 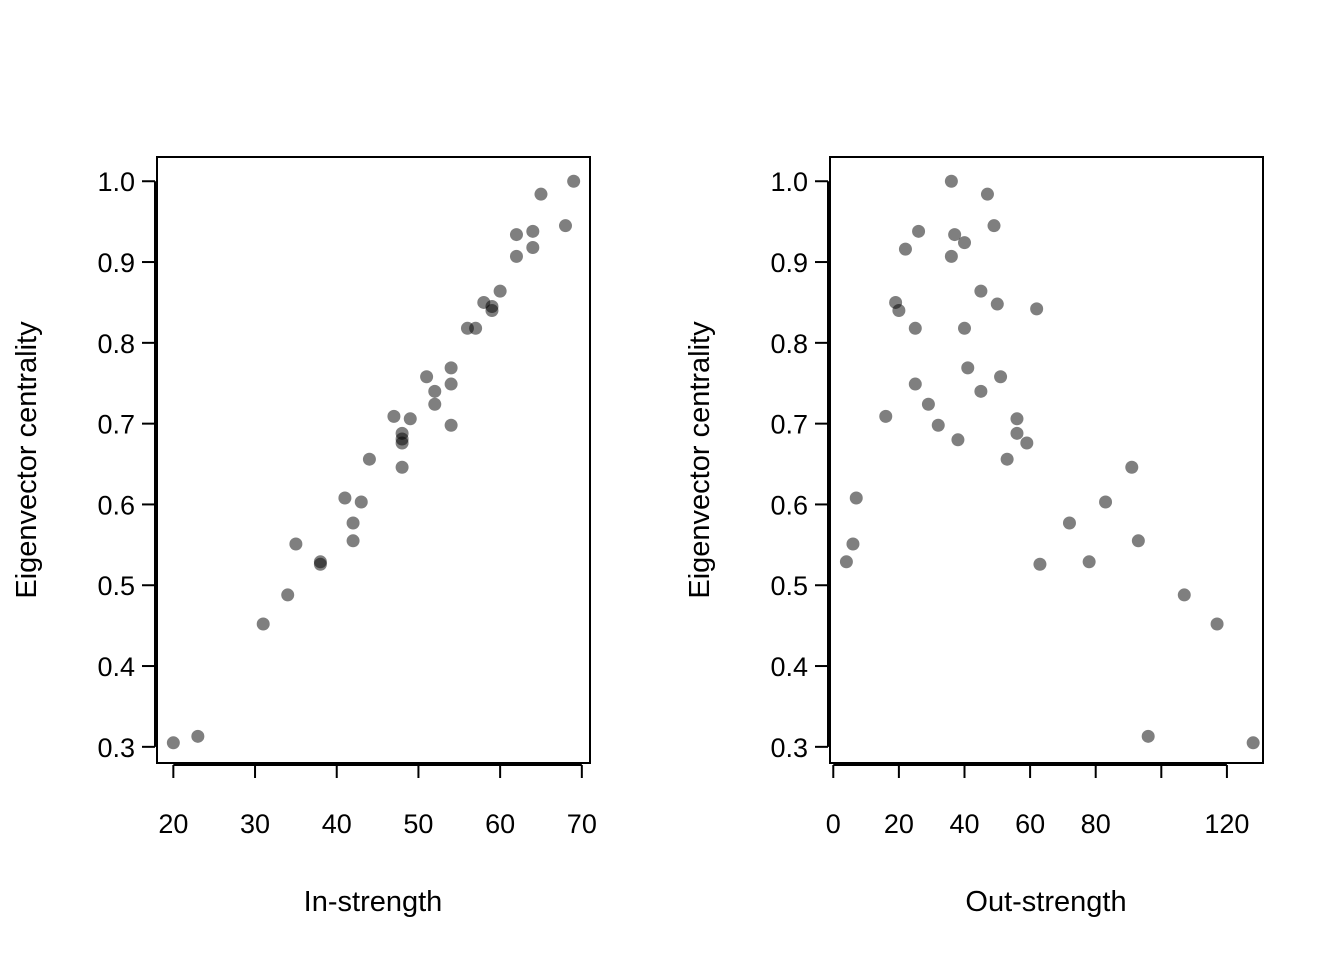 What do you see at coordinates (582, 824) in the screenshot?
I see `x-tick-label: 70` at bounding box center [582, 824].